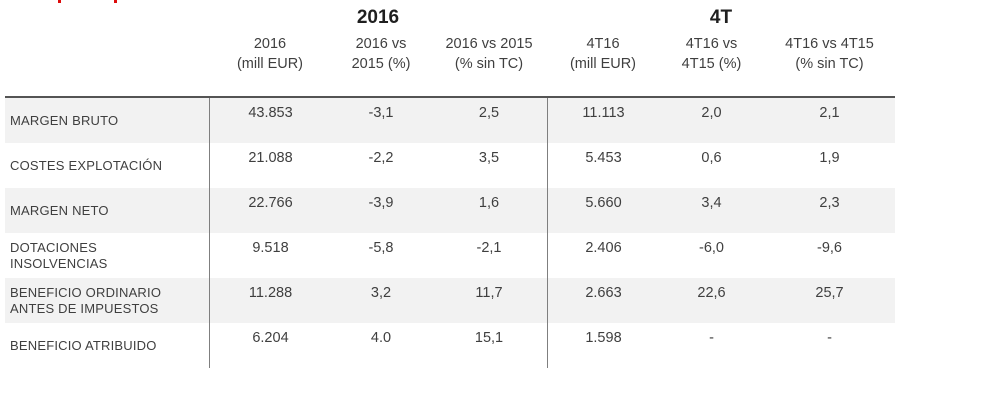 The image size is (985, 403). Describe the element at coordinates (64, 120) in the screenshot. I see `row-label-text: MARGEN BRUTO` at that location.